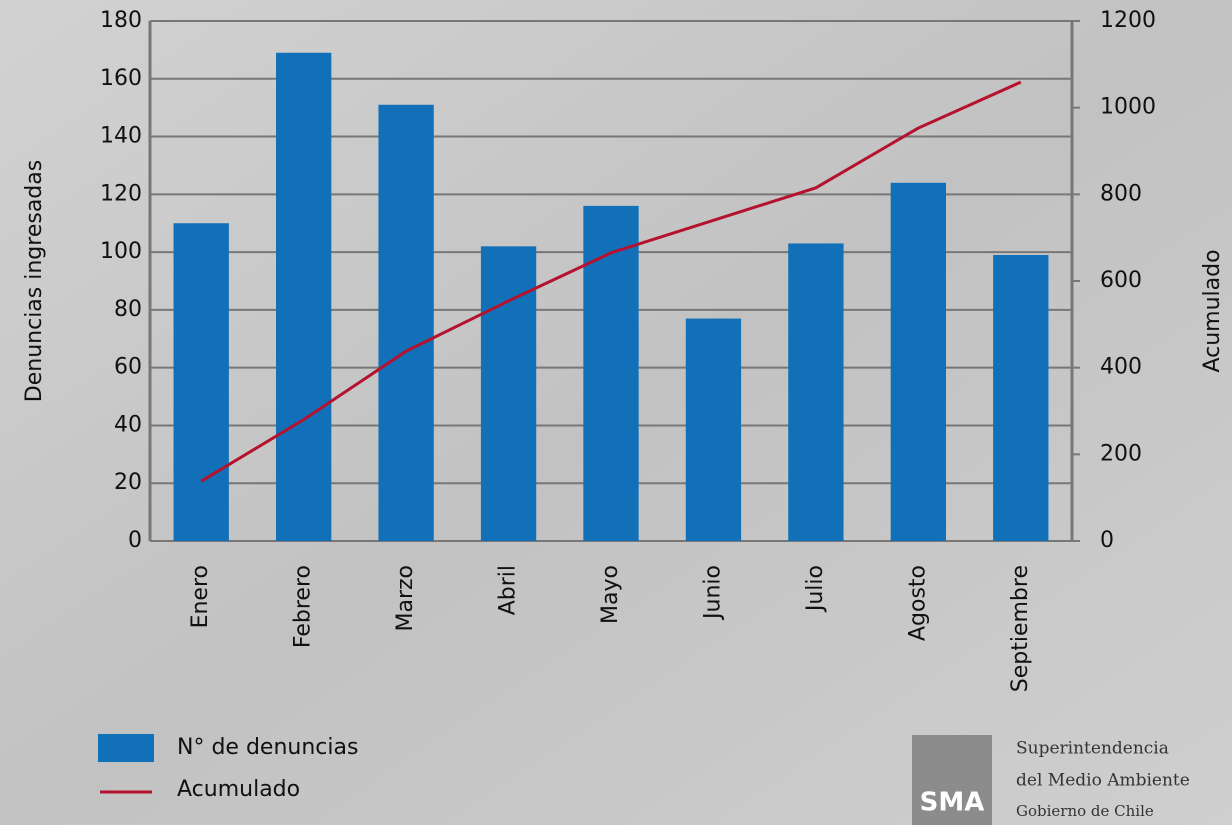  Describe the element at coordinates (228, 768) in the screenshot. I see `legend: N° de denuncias Acumulado` at that location.